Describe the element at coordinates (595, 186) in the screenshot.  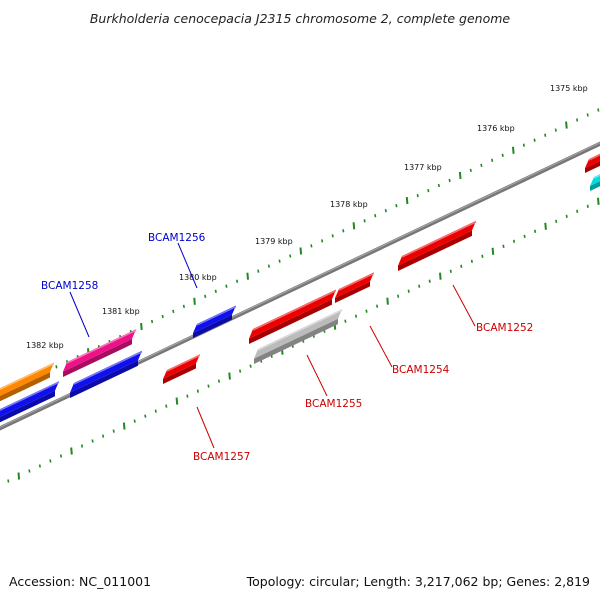
I see `feature-cyan-edge-shadow` at that location.